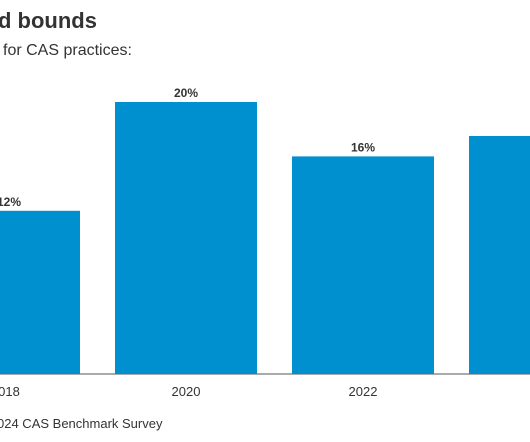  Describe the element at coordinates (499, 255) in the screenshot. I see `bar-2024` at that location.